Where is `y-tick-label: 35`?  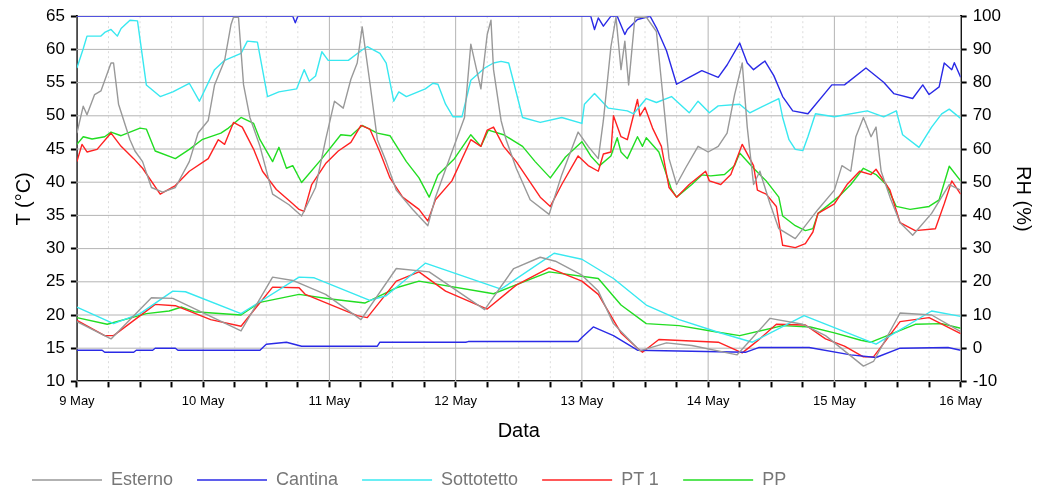
y-tick-label: 35 is located at coordinates (55, 215).